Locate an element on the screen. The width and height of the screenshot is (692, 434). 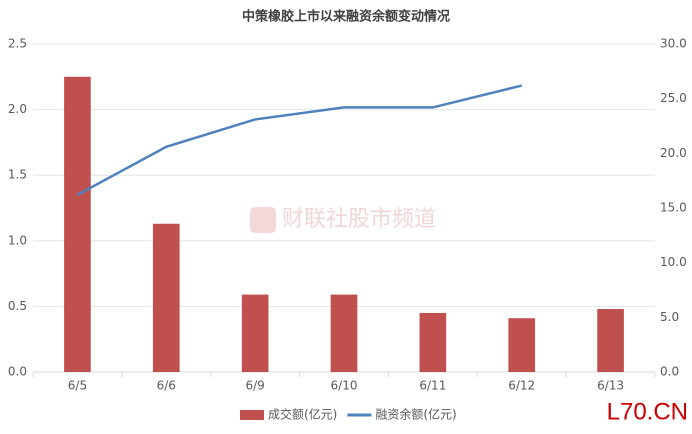
watermark: 财联社股市频道 is located at coordinates (359, 219).